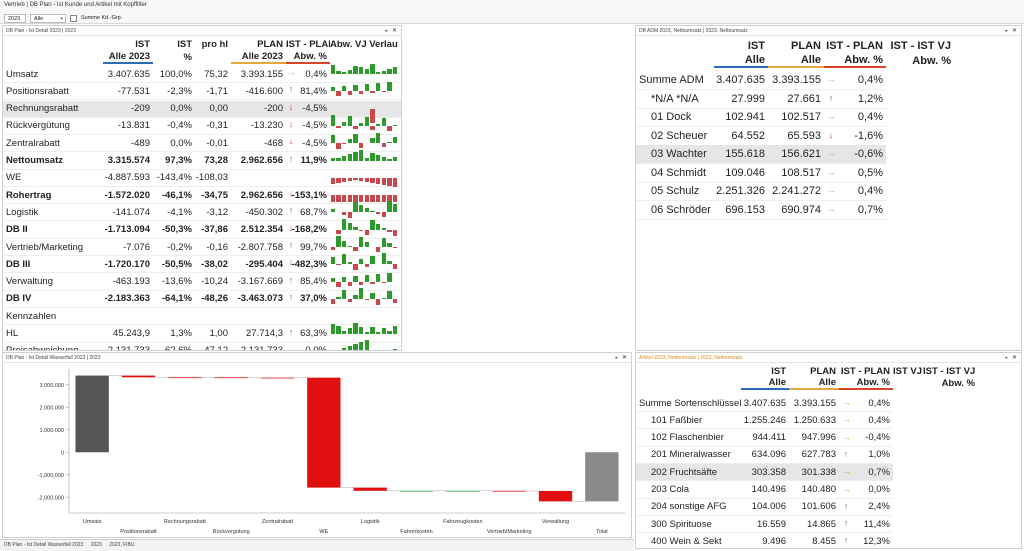  What do you see at coordinates (176, 230) in the screenshot?
I see `cell-pct: -50,3%` at bounding box center [176, 230].